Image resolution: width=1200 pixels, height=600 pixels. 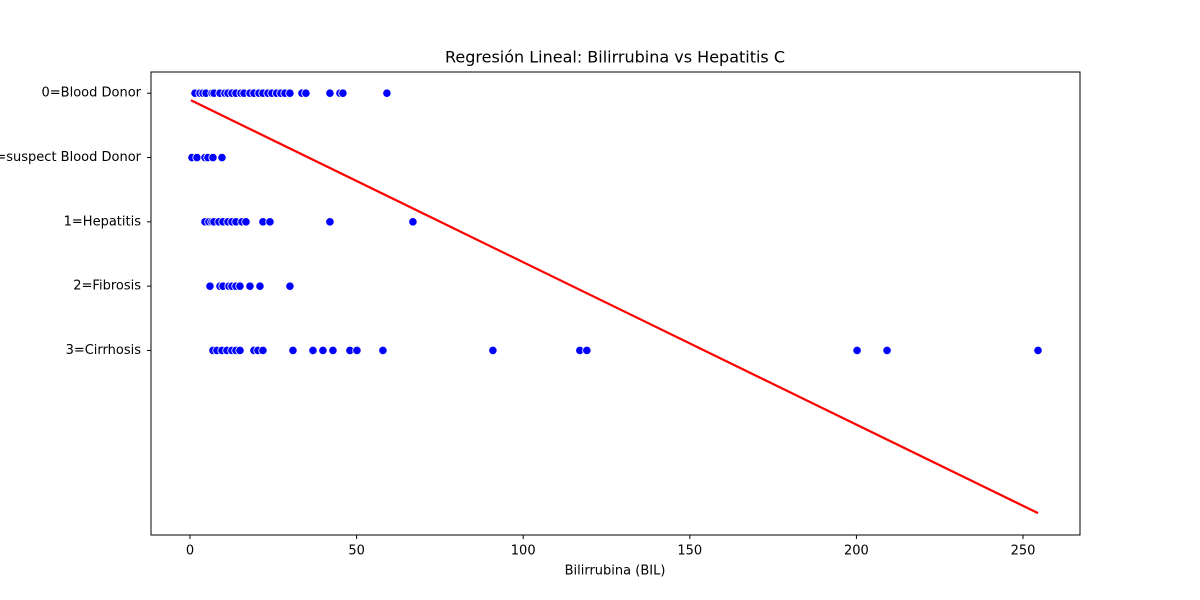 I want to click on x-tick-label: 100, so click(x=523, y=551).